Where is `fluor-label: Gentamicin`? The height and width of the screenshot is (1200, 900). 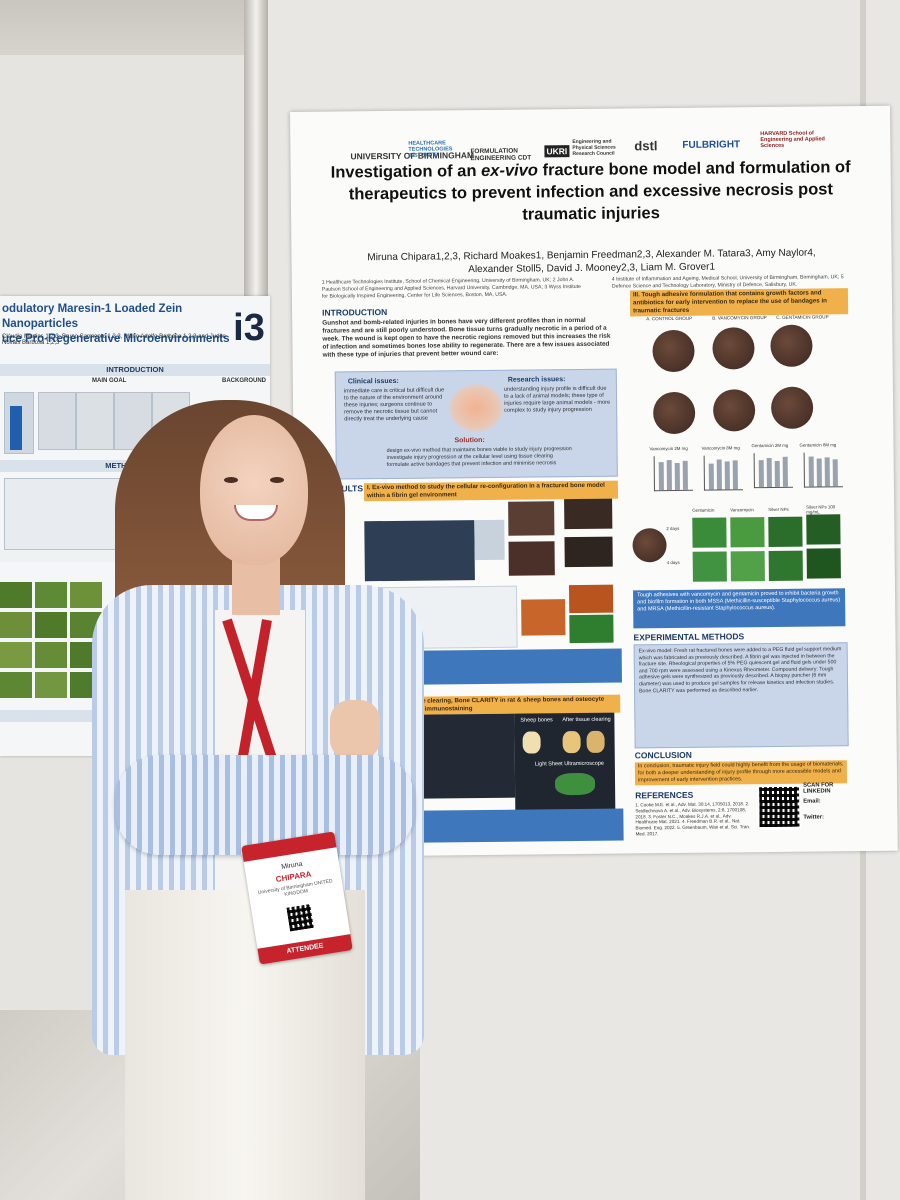 fluor-label: Gentamicin is located at coordinates (703, 510).